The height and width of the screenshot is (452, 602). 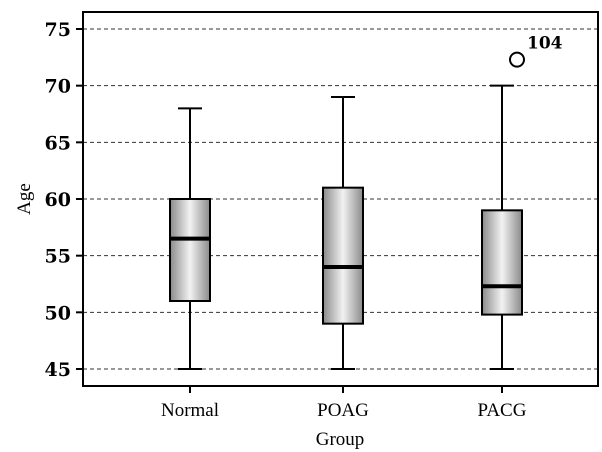 I want to click on box-poag, so click(x=343, y=233).